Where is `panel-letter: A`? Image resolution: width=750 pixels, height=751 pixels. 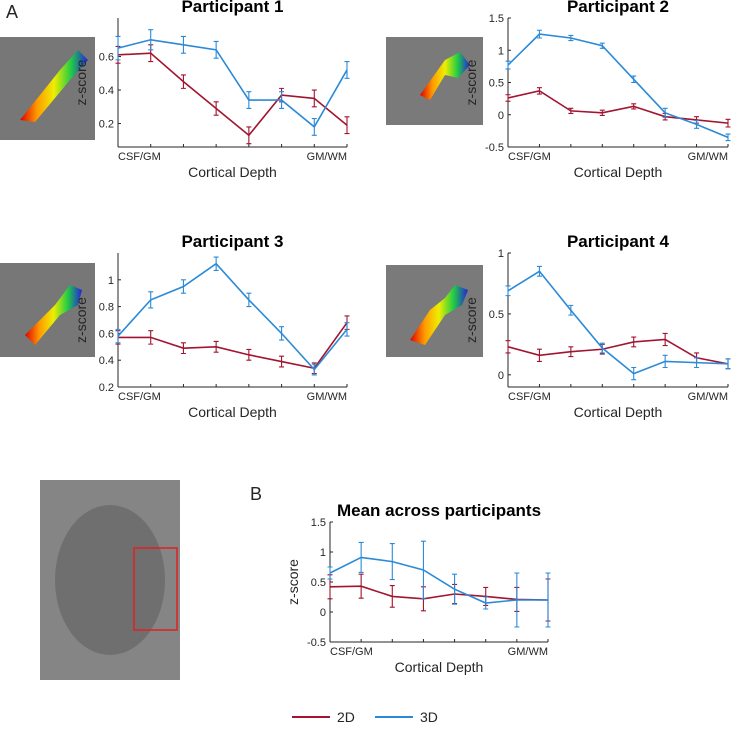 panel-letter: A is located at coordinates (12, 12).